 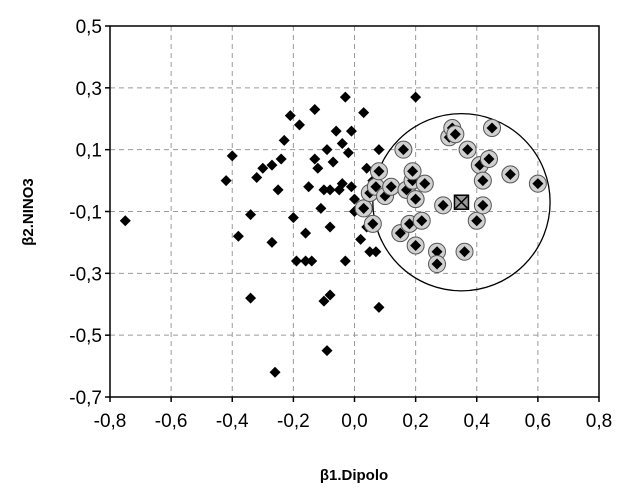 What do you see at coordinates (354, 421) in the screenshot?
I see `x-tick-label: 0,0` at bounding box center [354, 421].